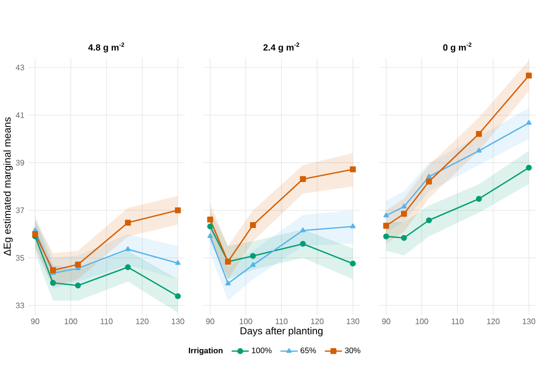 Image resolution: width=550 pixels, height=371 pixels. What do you see at coordinates (20, 305) in the screenshot?
I see `y-tick-label: 33` at bounding box center [20, 305].